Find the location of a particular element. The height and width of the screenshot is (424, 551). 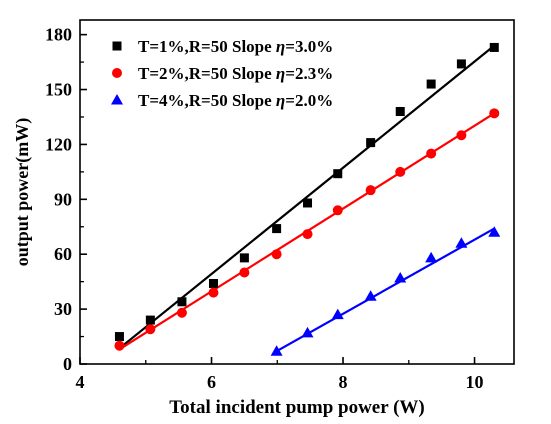

y-tick-label: 120 is located at coordinates (58, 144).